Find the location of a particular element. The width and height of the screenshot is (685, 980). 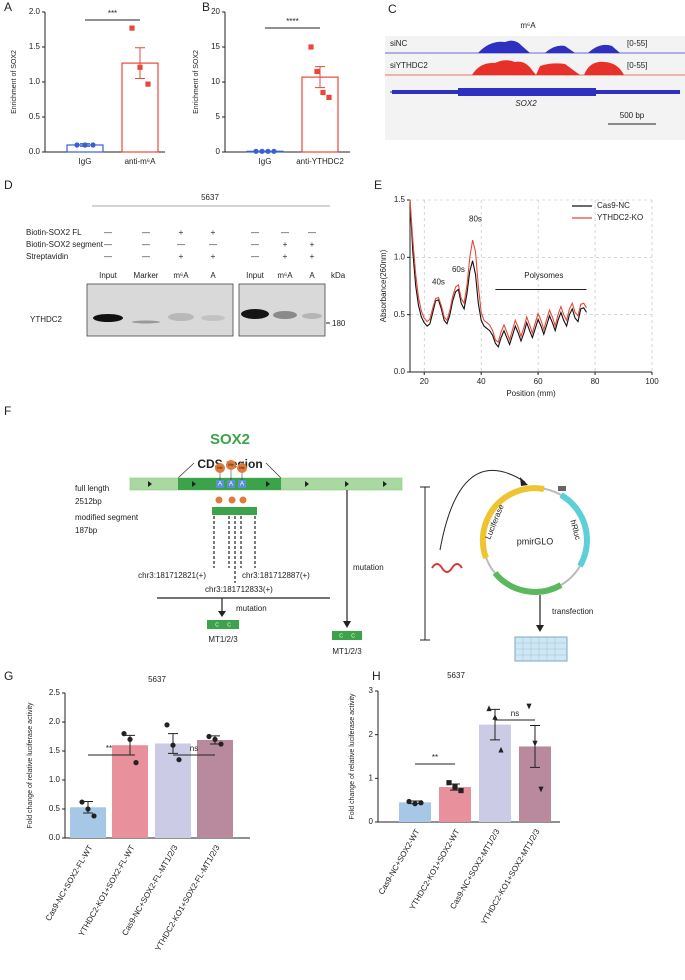

row-label: Biotin-SOX2 FL is located at coordinates (54, 232).